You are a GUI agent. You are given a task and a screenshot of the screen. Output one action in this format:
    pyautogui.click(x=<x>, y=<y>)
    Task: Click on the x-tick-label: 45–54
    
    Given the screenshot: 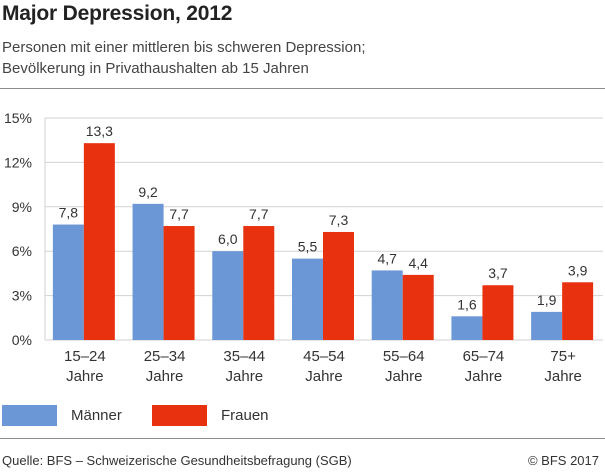 What is the action you would take?
    pyautogui.click(x=324, y=356)
    